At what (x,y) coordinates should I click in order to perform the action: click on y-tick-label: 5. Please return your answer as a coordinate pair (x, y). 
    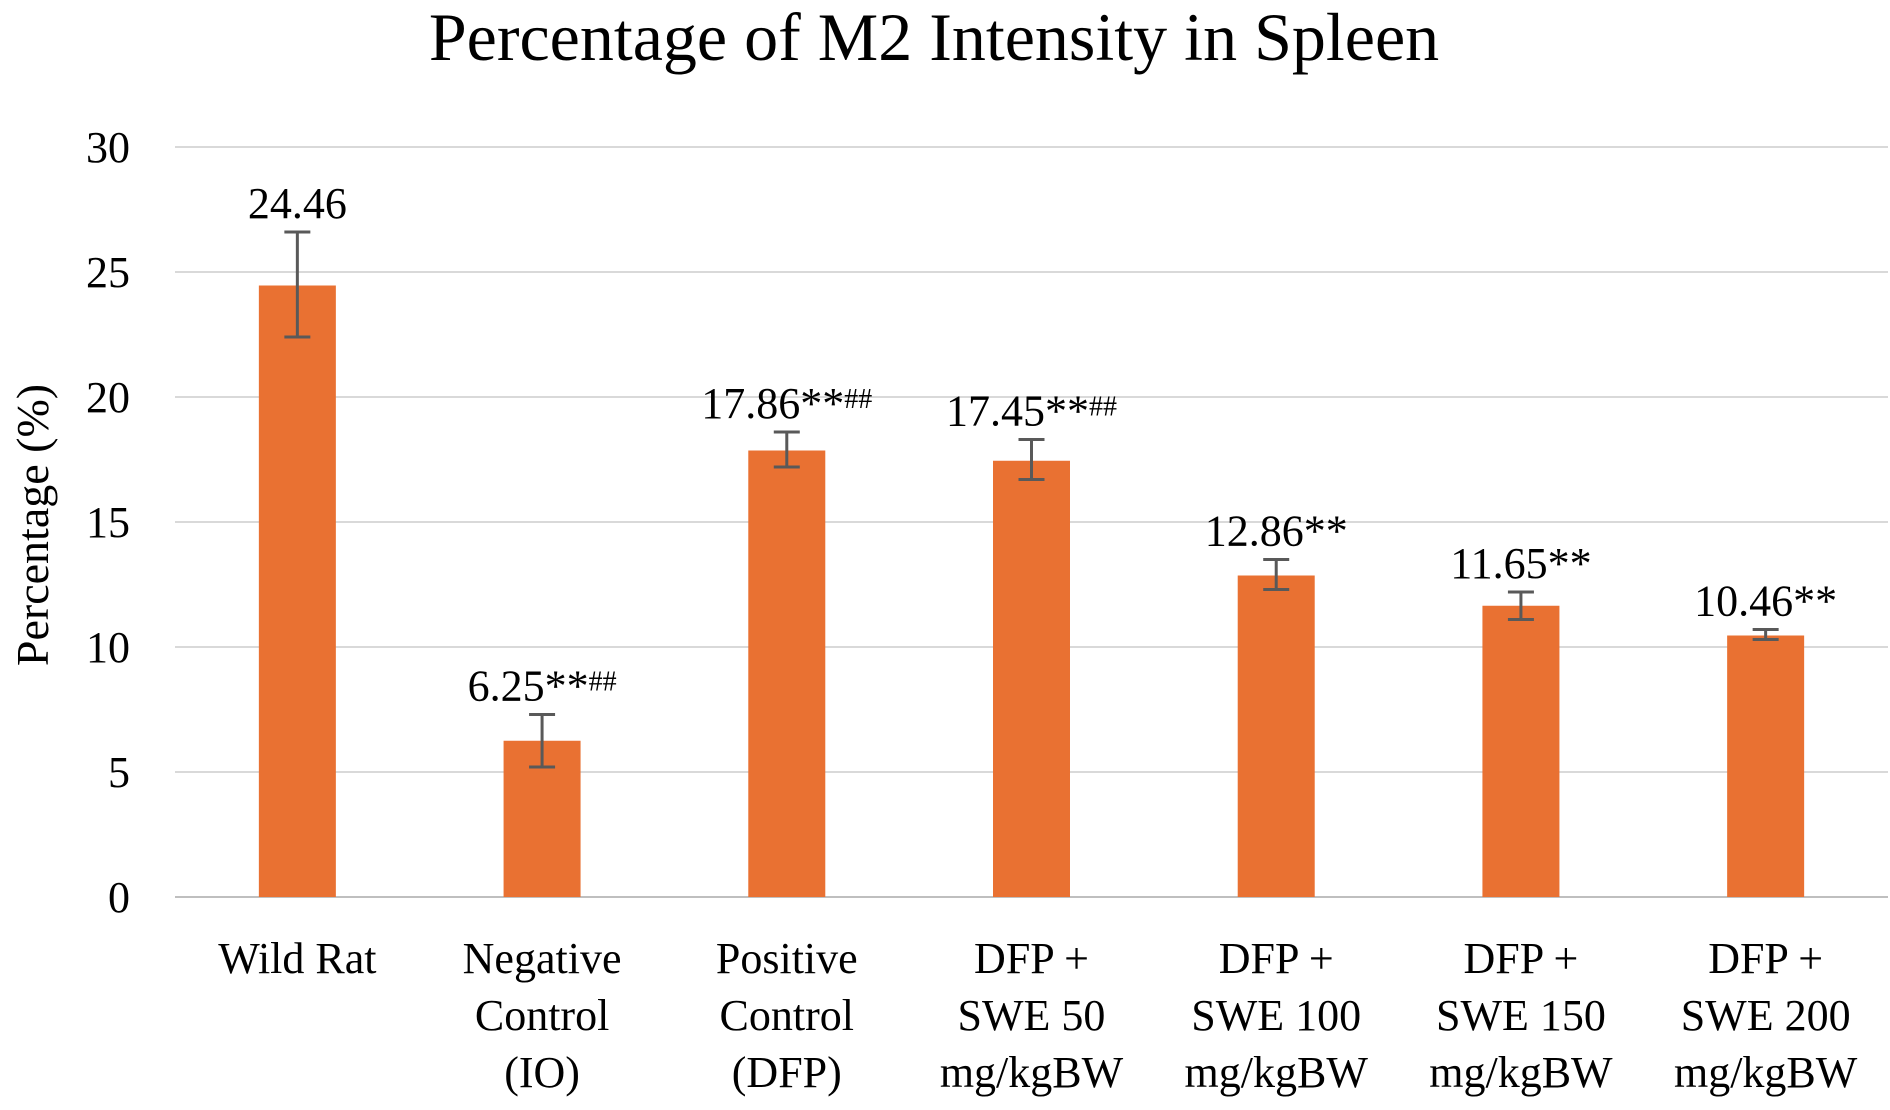
    Looking at the image, I should click on (119, 772).